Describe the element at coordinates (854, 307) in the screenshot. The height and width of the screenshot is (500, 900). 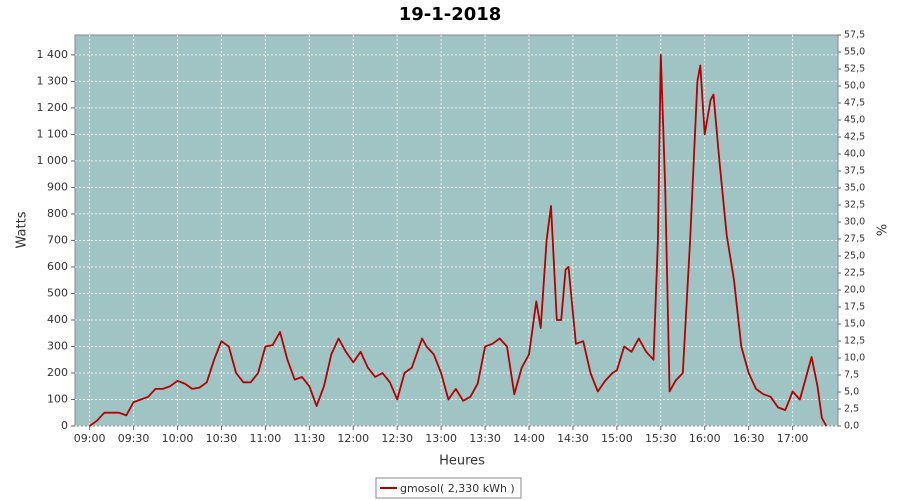
I see `y2-tick-label: 17,5` at that location.